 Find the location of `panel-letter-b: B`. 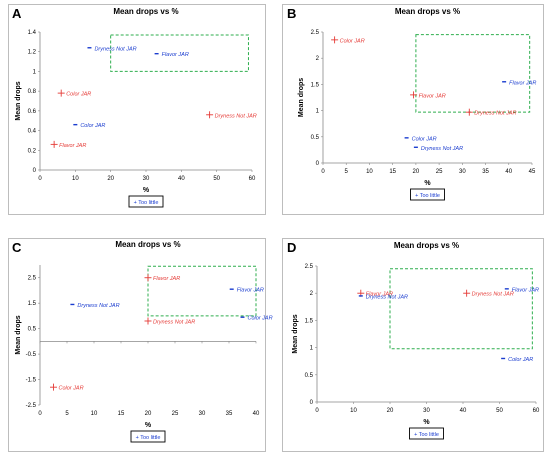

panel-letter-b: B is located at coordinates (292, 13).